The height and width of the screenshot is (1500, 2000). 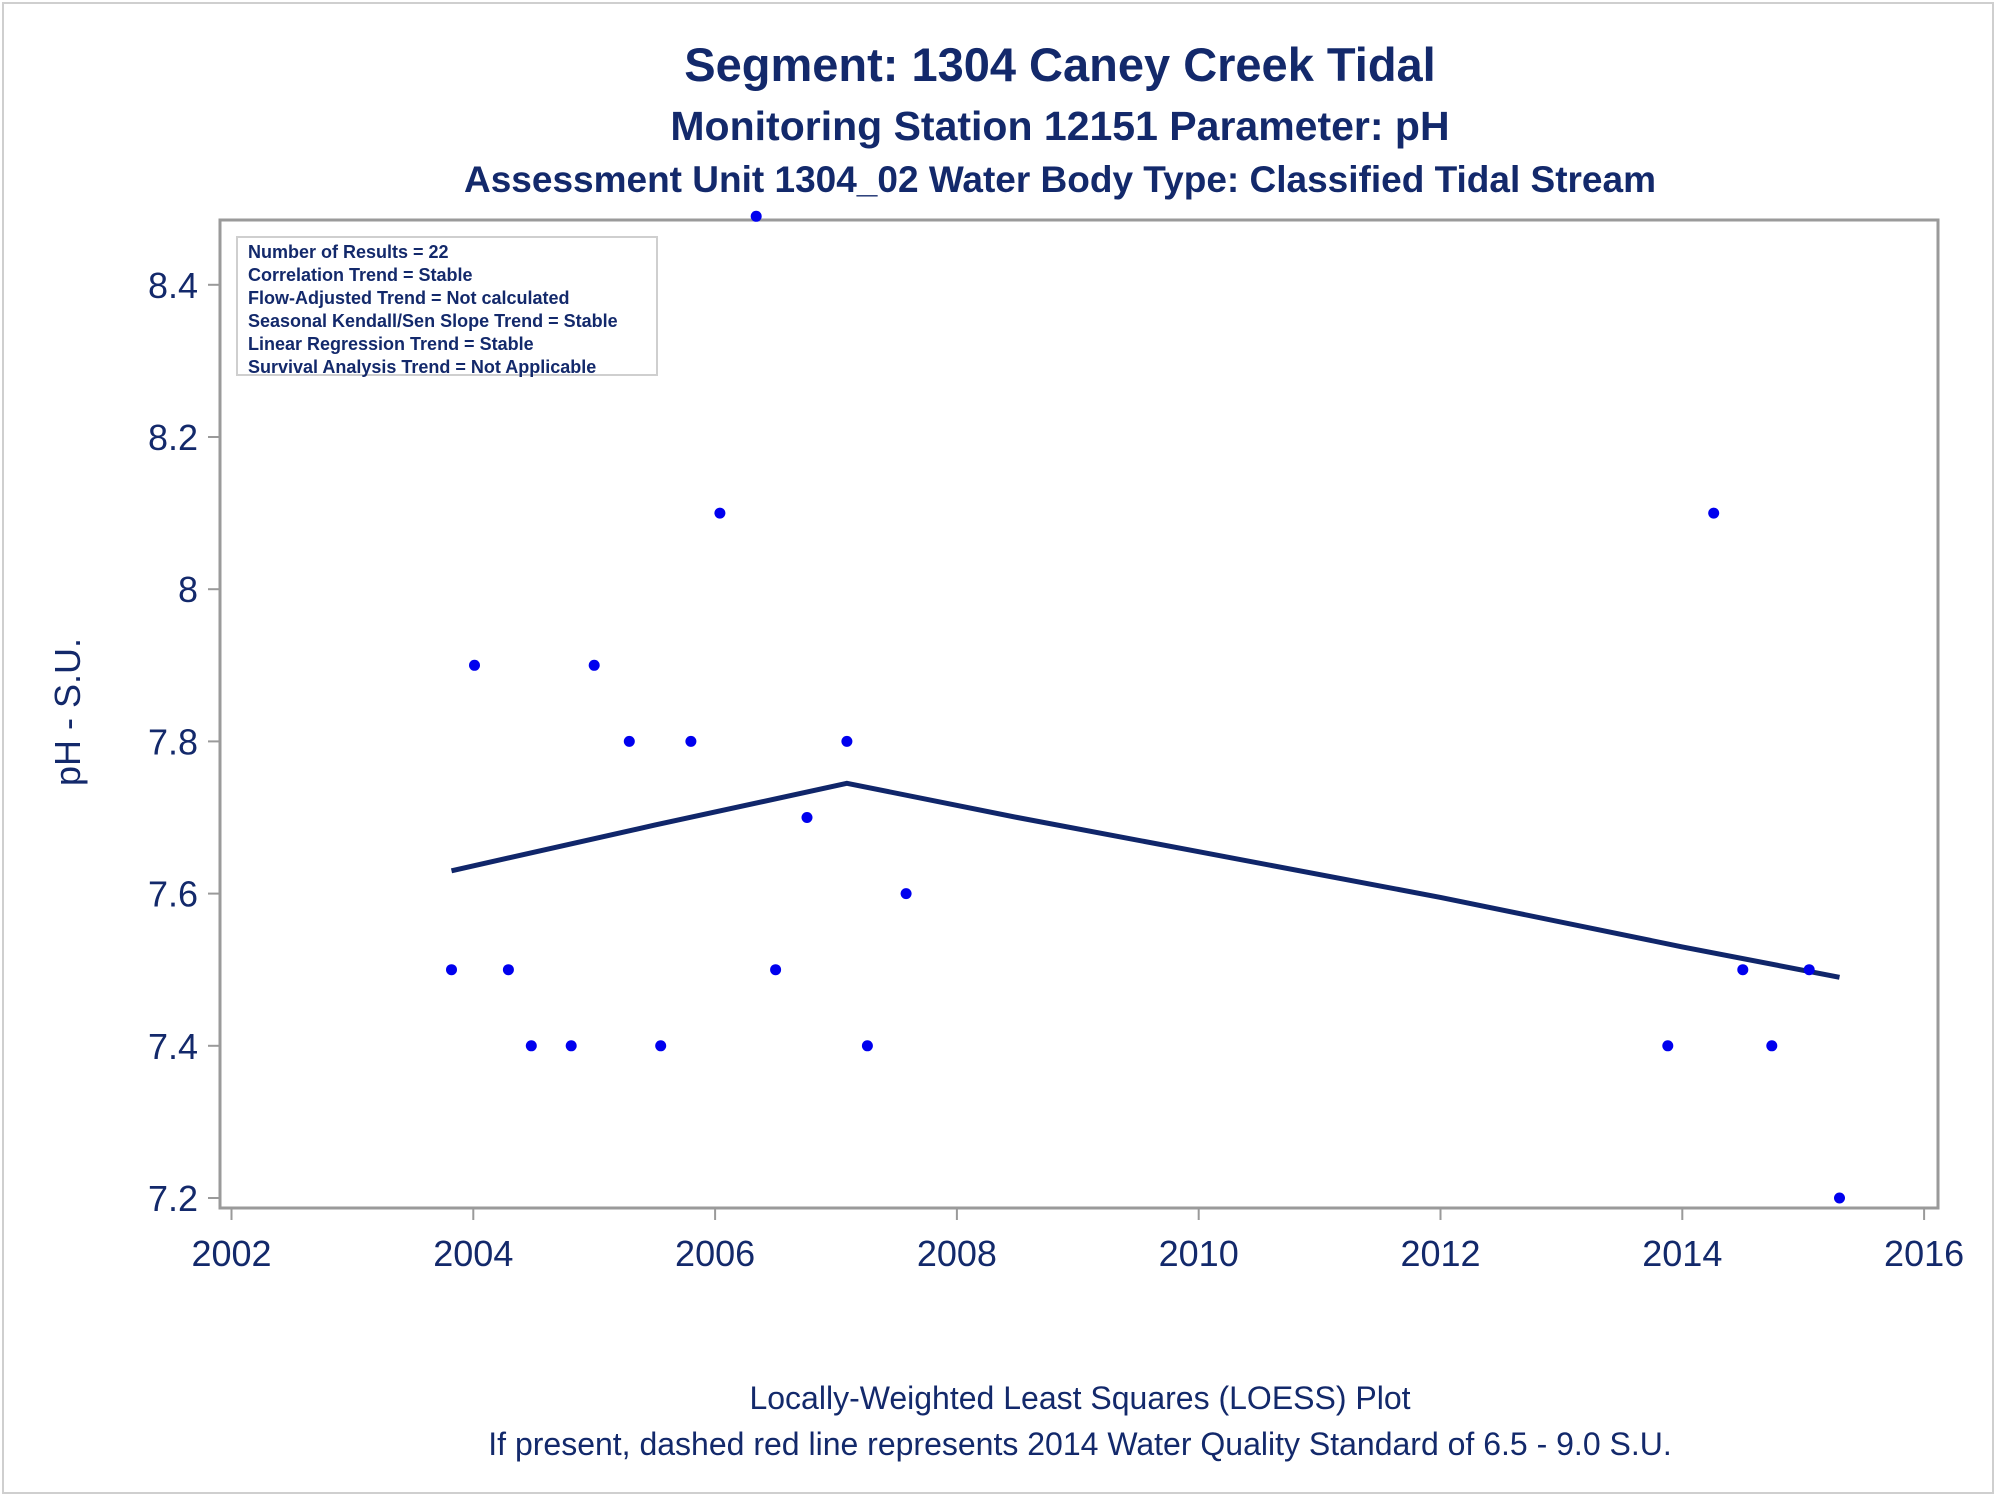 What do you see at coordinates (715, 1253) in the screenshot?
I see `x-tick-label-2006: 2006` at bounding box center [715, 1253].